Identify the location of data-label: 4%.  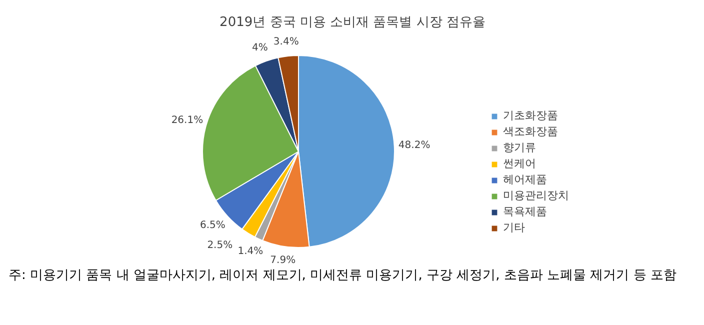
(260, 48).